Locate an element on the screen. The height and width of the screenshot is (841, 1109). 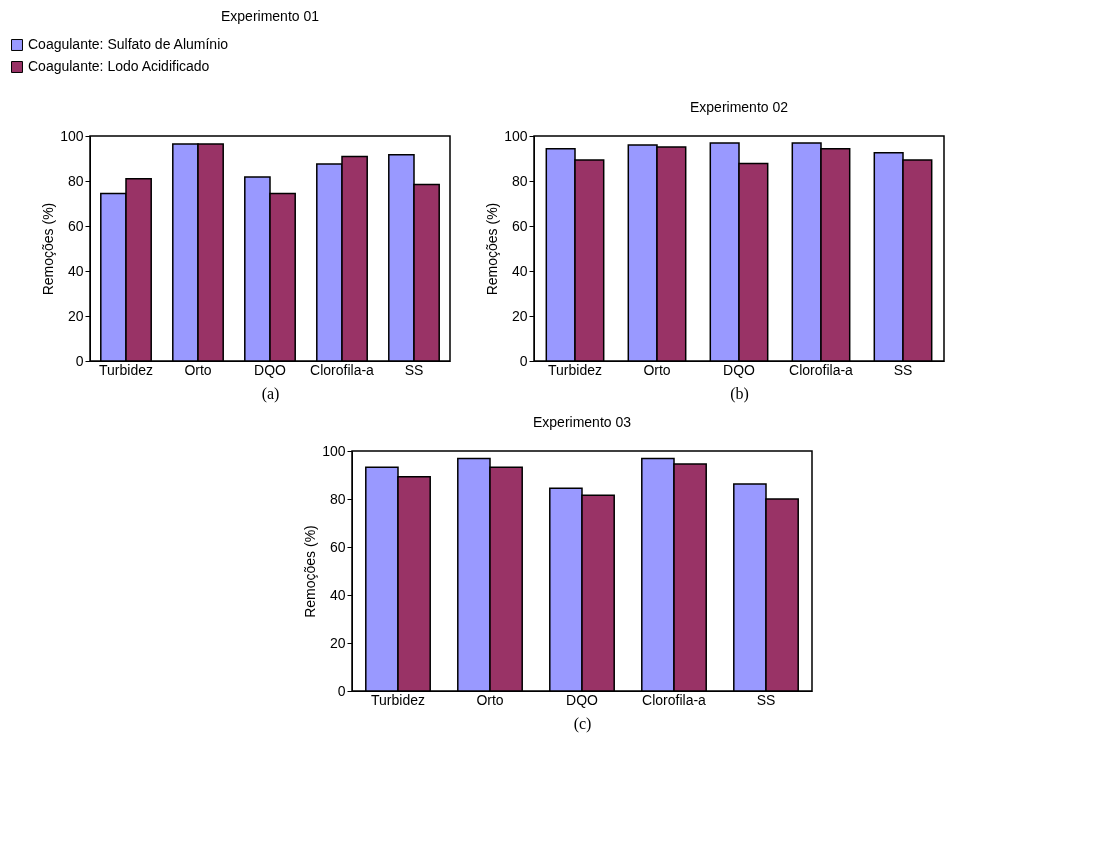
chart-title: Experimento 03 is located at coordinates (581, 422).